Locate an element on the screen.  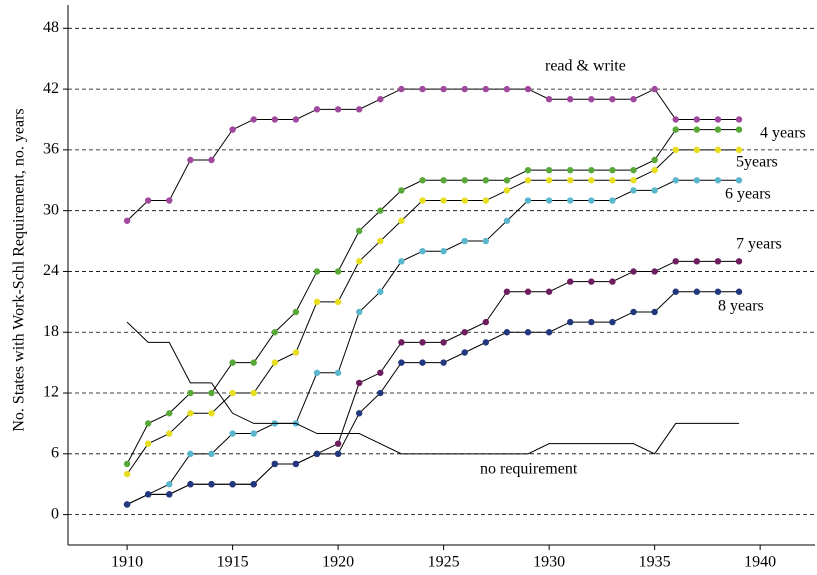
y-tick-label: 0 is located at coordinates (55, 513).